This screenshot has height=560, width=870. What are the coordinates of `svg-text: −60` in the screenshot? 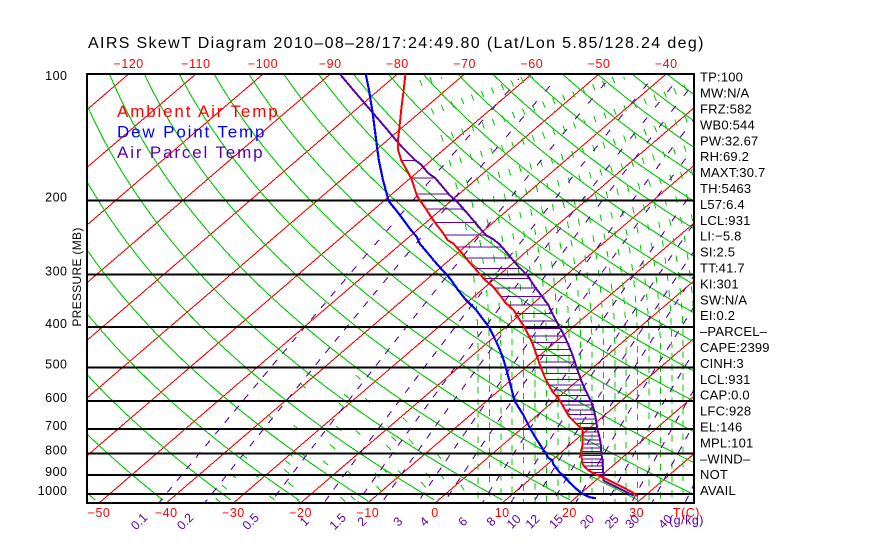 It's located at (531, 64).